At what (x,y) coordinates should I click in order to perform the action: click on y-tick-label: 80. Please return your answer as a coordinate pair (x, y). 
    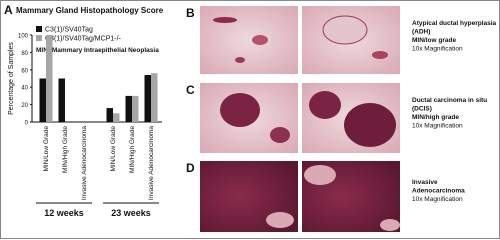
    Looking at the image, I should click on (24, 54).